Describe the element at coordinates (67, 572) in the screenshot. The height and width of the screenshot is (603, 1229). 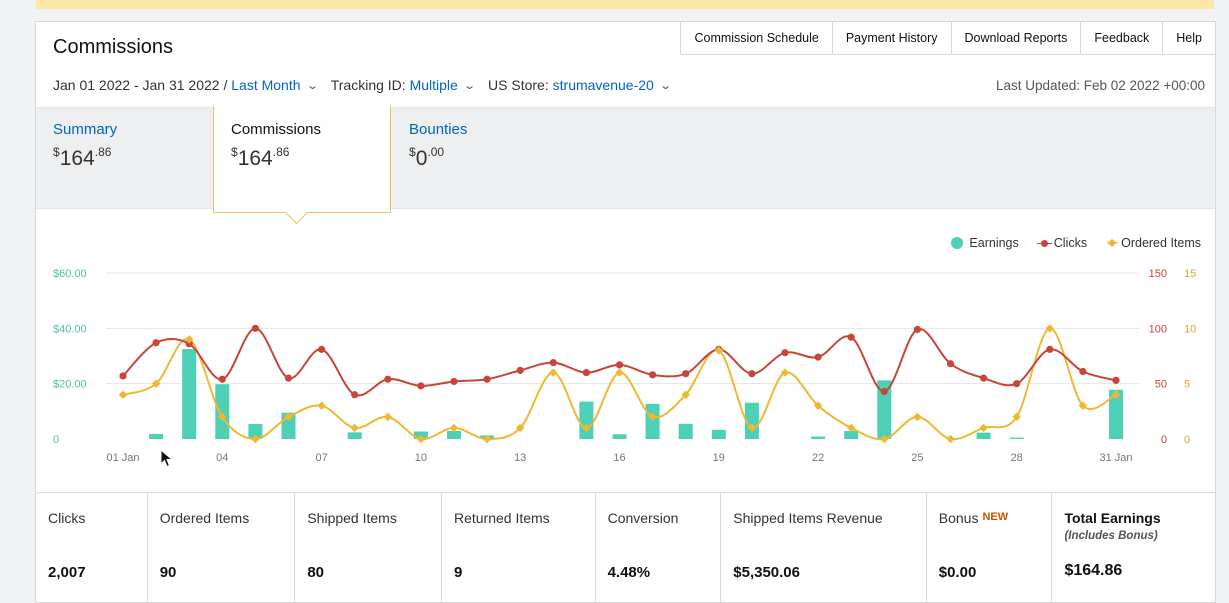
I see `stat-value: 2,007` at that location.